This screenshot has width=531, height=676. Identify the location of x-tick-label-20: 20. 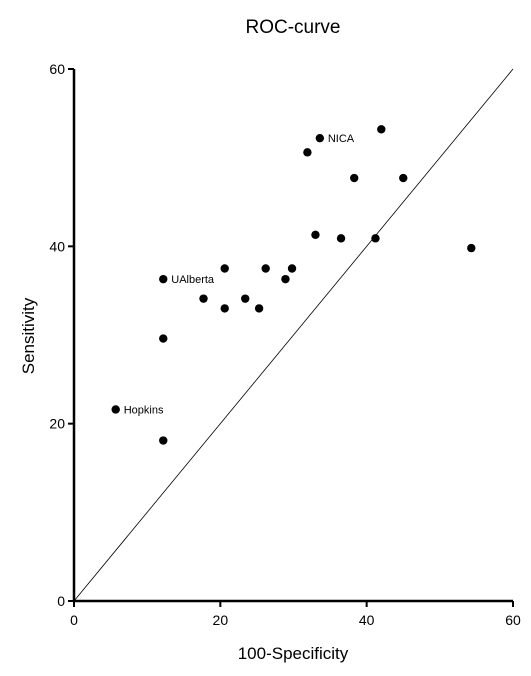
(221, 620).